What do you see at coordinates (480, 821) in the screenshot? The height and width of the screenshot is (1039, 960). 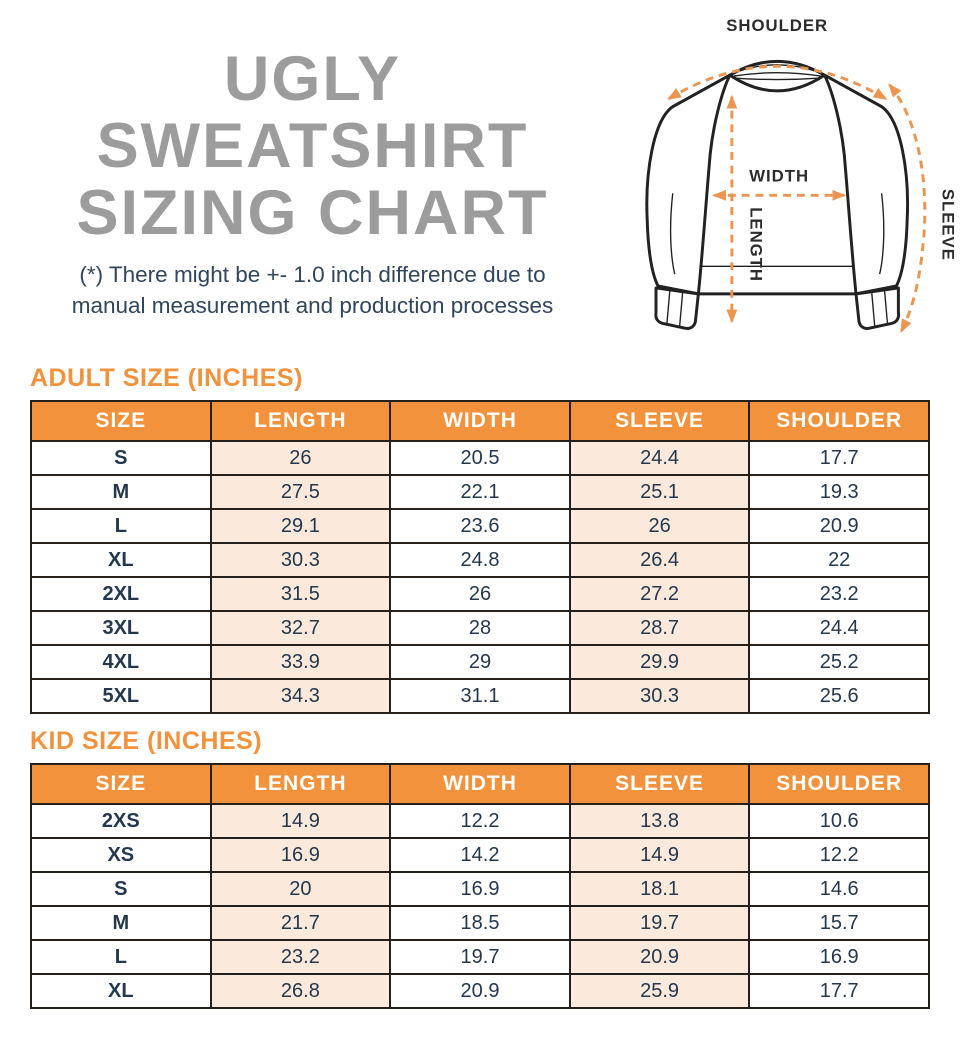 I see `table-row: 2XS 14.9 12.2 13.8 10.6` at bounding box center [480, 821].